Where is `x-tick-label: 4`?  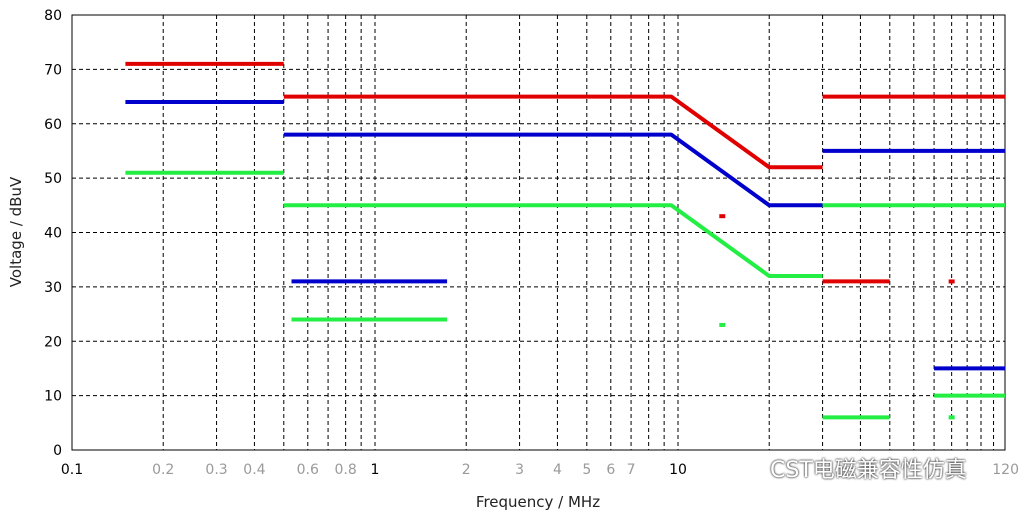 x-tick-label: 4 is located at coordinates (557, 470).